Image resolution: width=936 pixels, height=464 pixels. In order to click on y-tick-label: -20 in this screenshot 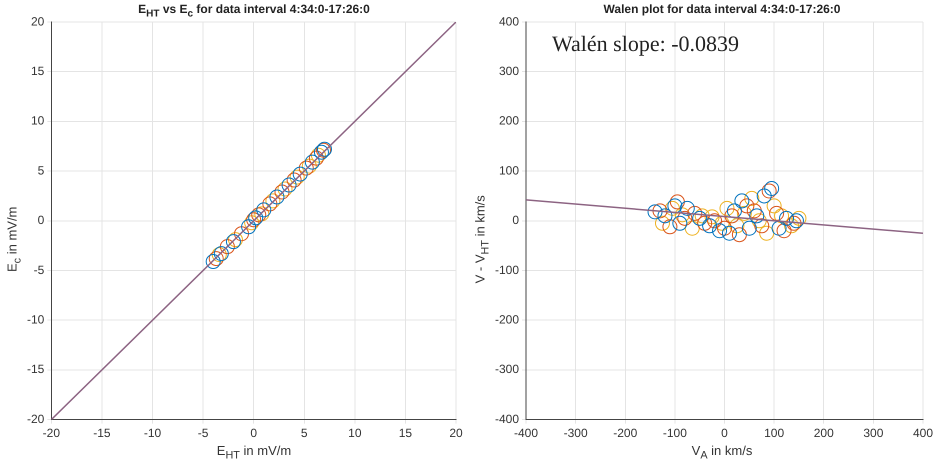, I will do `click(36, 419)`.